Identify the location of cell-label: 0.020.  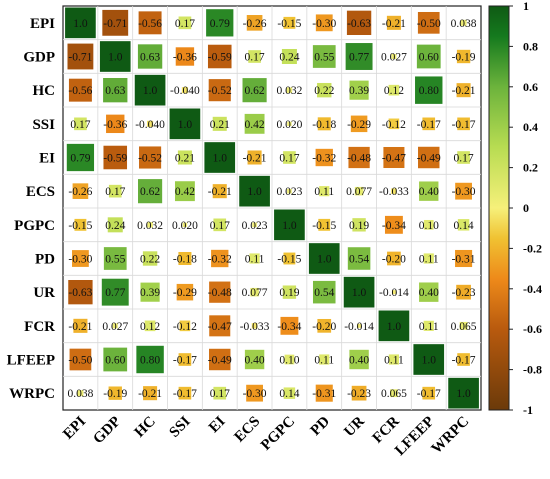
(289, 125).